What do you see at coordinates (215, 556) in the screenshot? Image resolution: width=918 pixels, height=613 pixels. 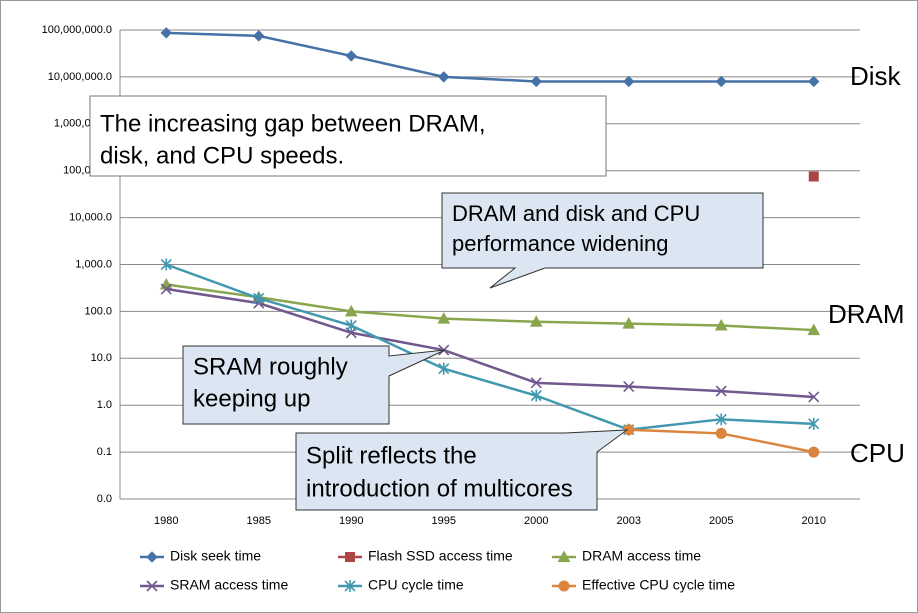 I see `legend-label: Disk seek time` at bounding box center [215, 556].